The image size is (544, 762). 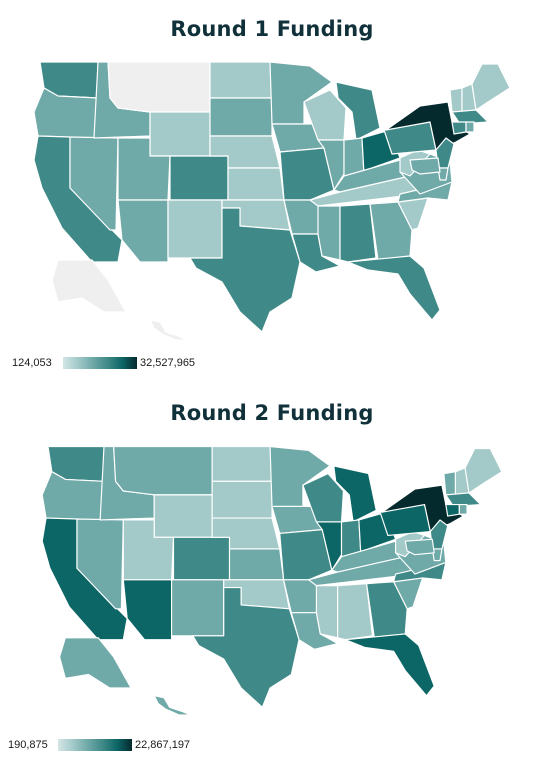 I want to click on legend-min-label: 124,053, so click(x=32, y=363).